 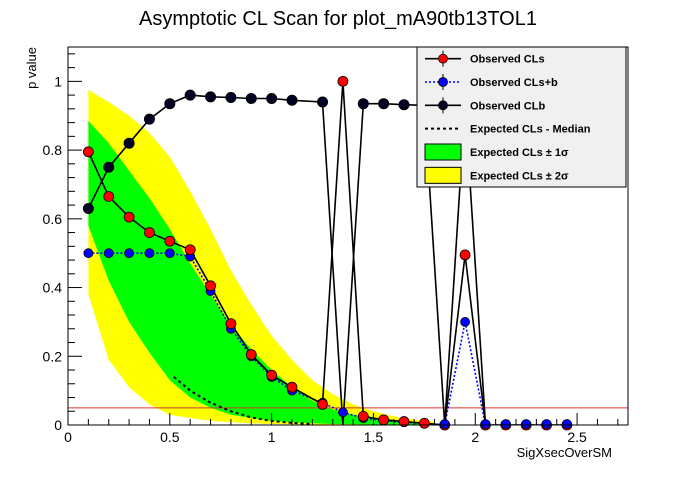 I want to click on x-tick-label: 2, so click(x=475, y=437).